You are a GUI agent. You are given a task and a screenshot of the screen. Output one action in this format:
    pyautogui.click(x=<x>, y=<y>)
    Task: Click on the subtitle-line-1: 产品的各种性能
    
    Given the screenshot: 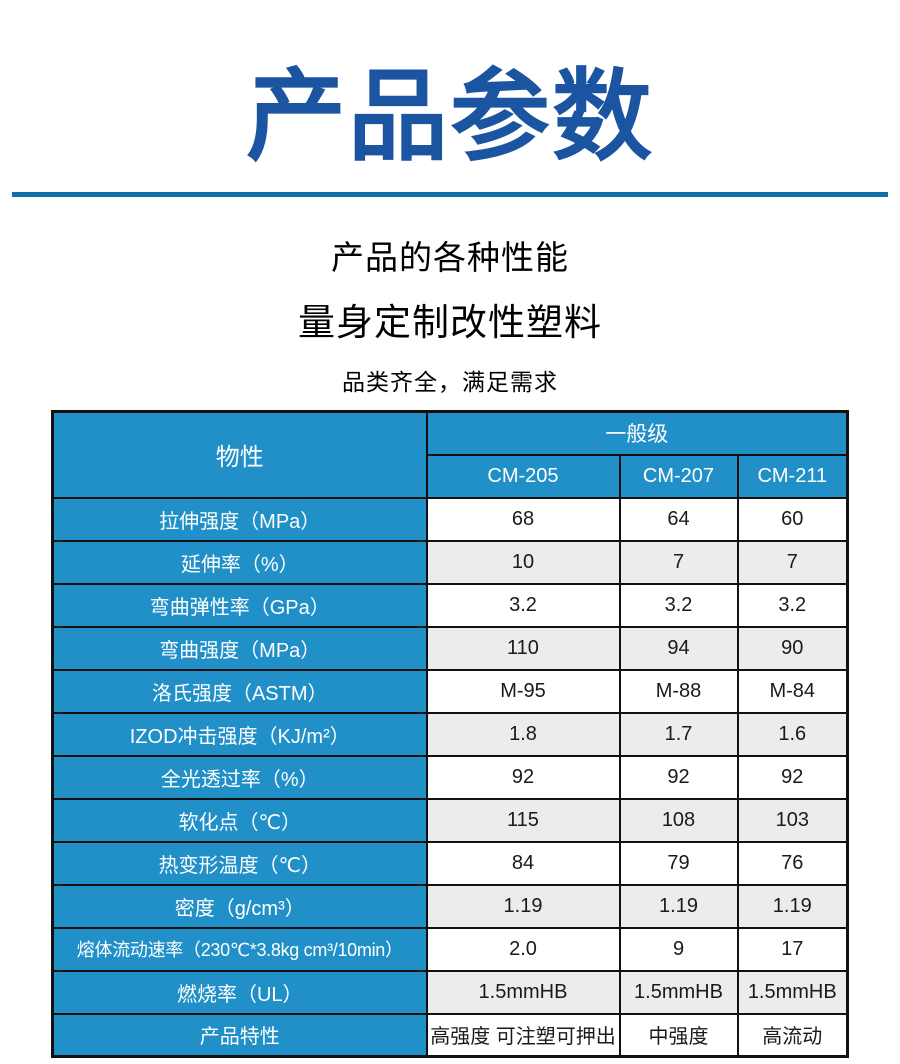 What is the action you would take?
    pyautogui.click(x=450, y=257)
    